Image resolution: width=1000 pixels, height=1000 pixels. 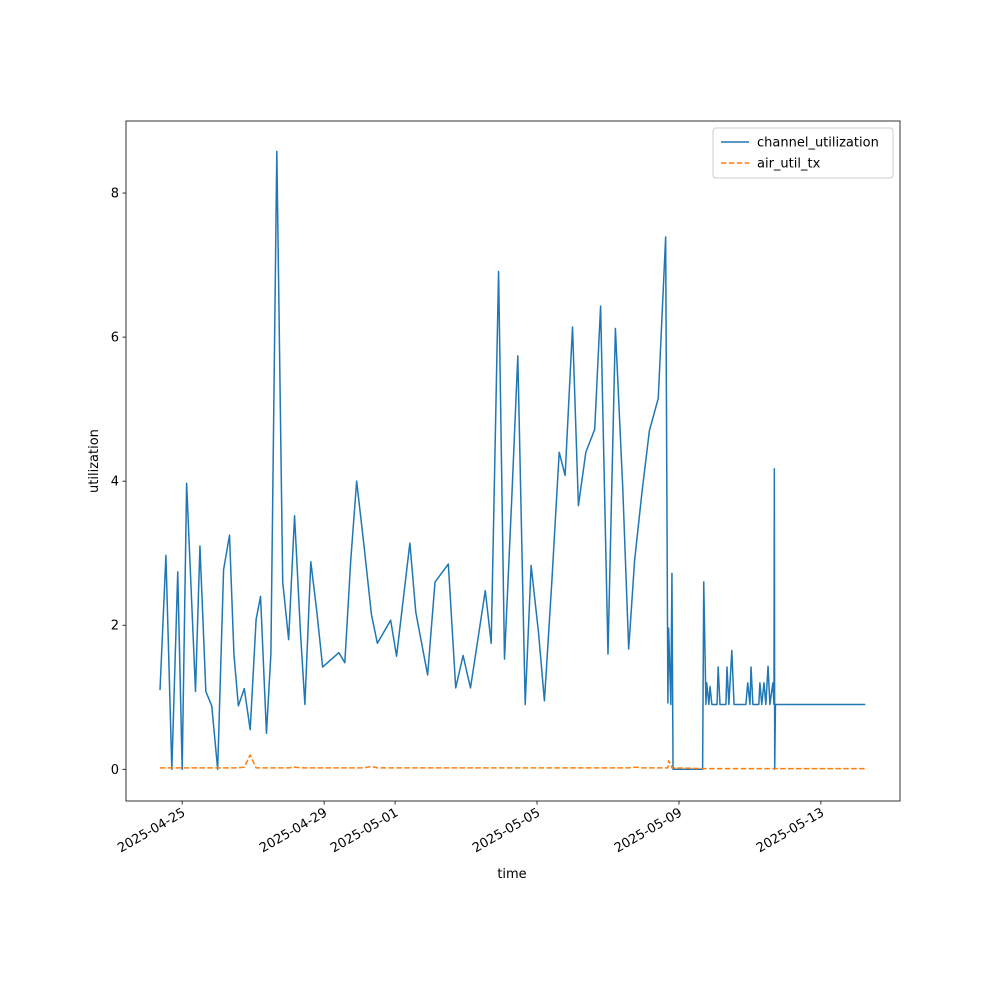 What do you see at coordinates (513, 762) in the screenshot?
I see `series-line` at bounding box center [513, 762].